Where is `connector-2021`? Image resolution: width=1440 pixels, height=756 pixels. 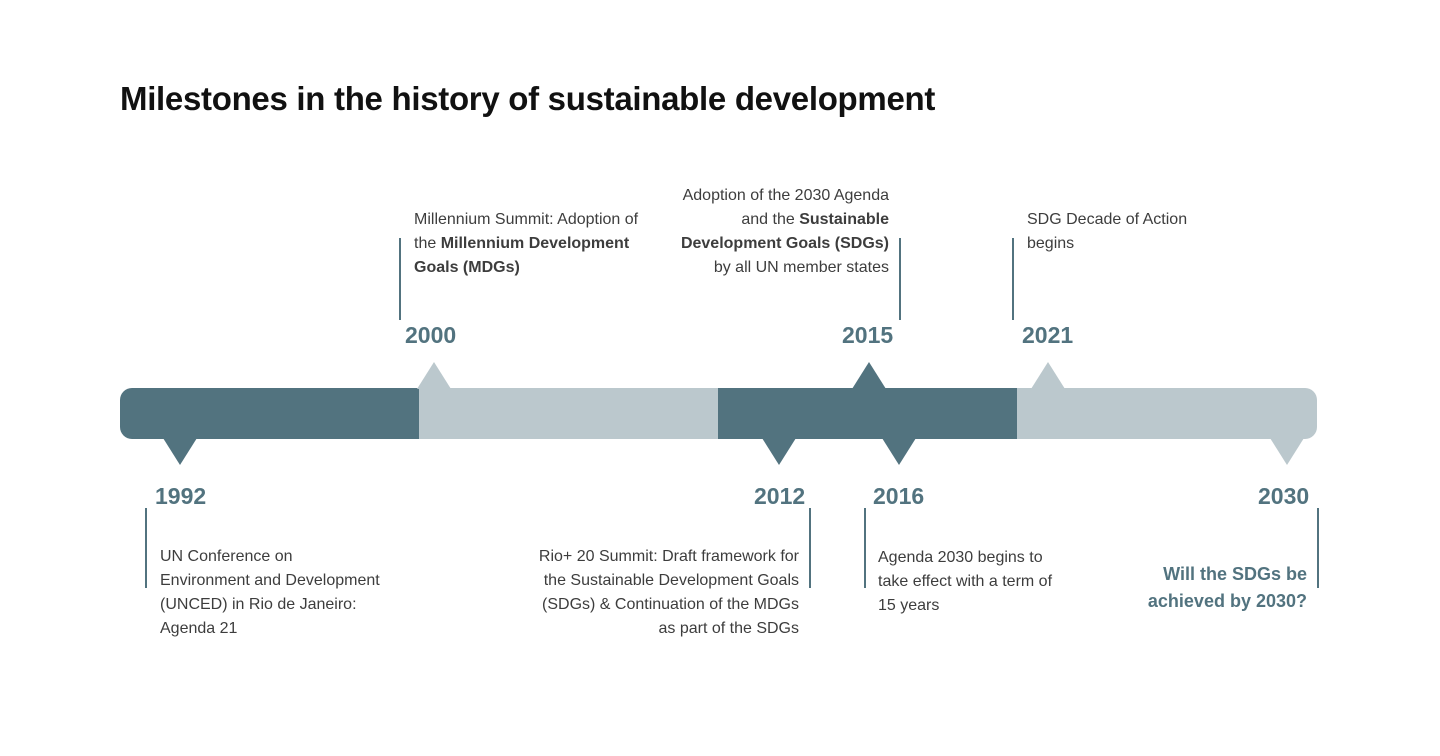 connector-2021 is located at coordinates (1013, 279).